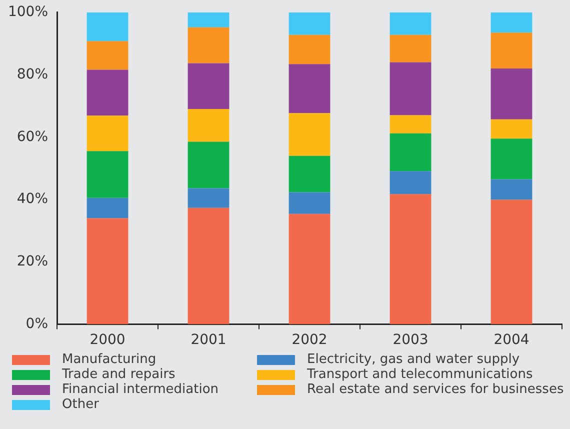  I want to click on y-tick-label: 100%, so click(28, 12).